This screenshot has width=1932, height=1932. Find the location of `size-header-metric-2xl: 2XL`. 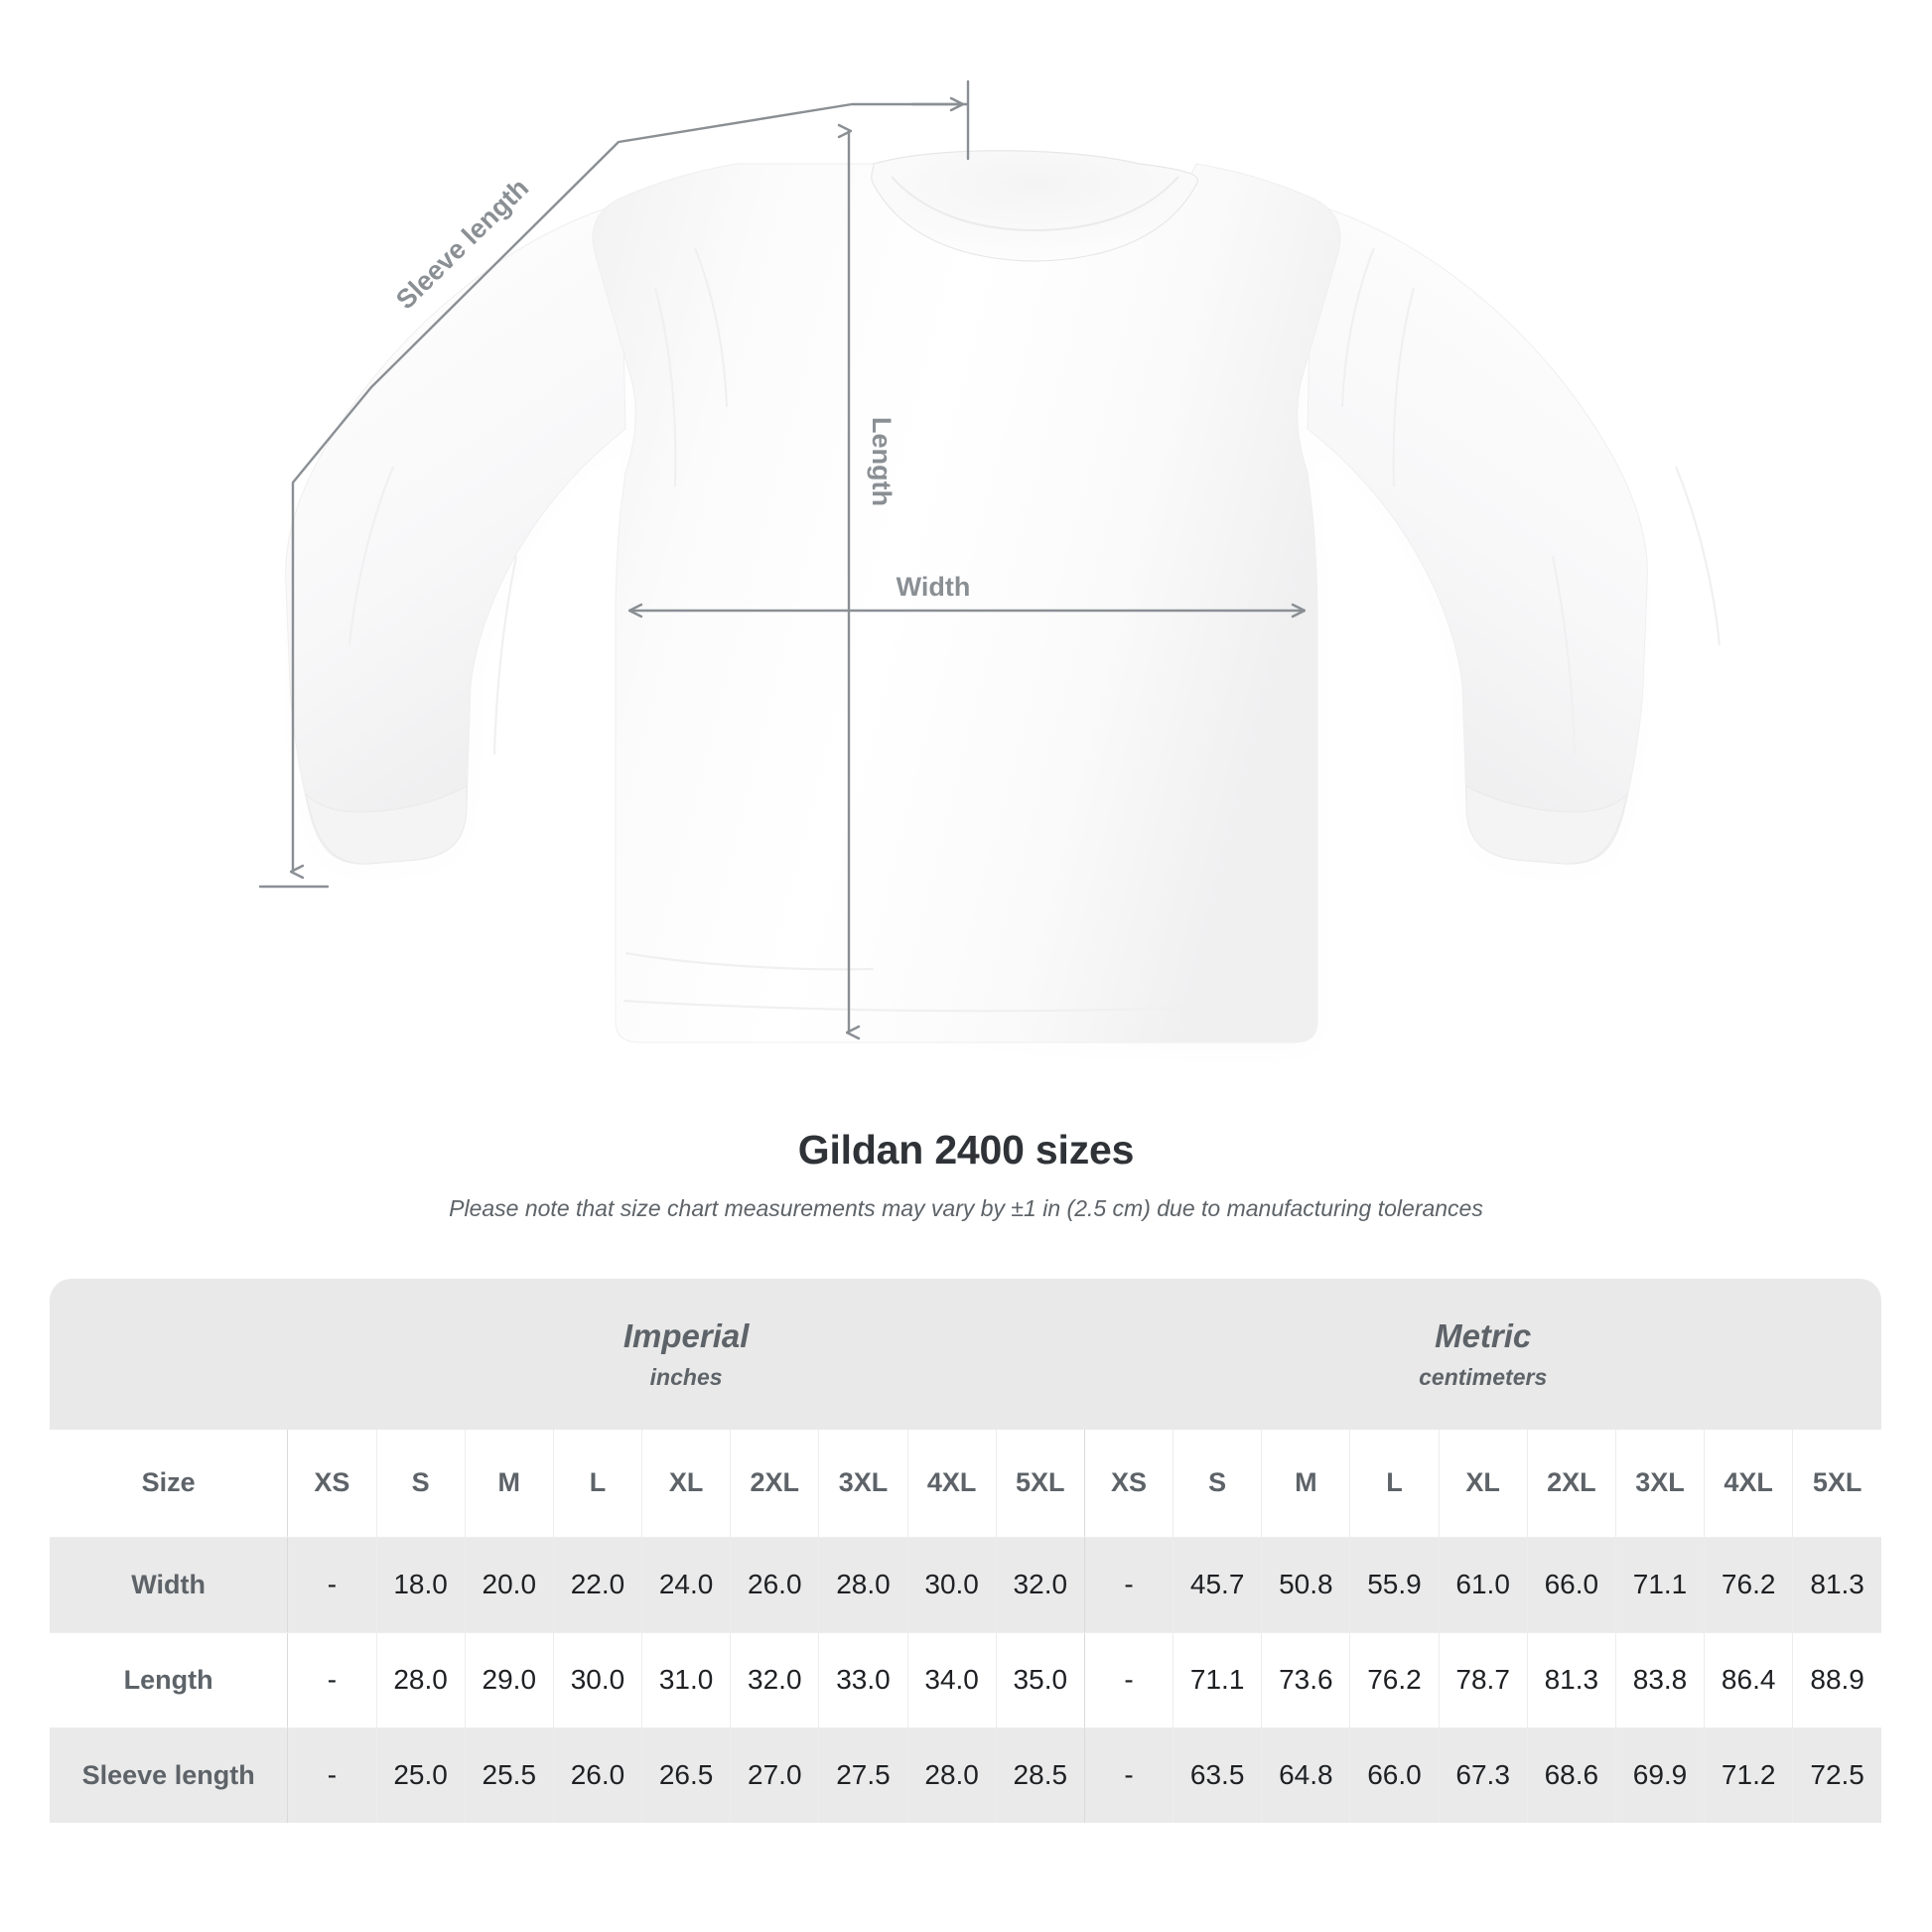

size-header-metric-2xl: 2XL is located at coordinates (1571, 1484).